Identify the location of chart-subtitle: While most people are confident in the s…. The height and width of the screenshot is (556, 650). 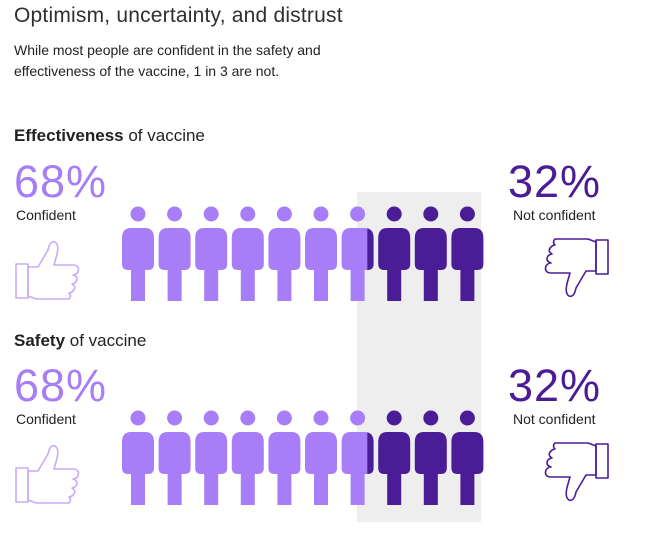
(167, 60).